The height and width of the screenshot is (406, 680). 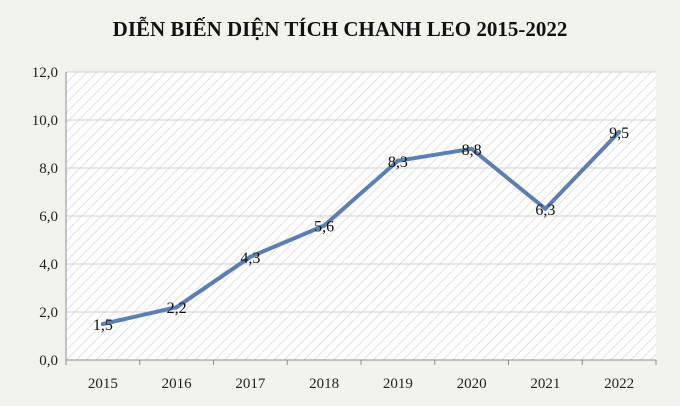 What do you see at coordinates (250, 384) in the screenshot?
I see `x-tick-label: 2017` at bounding box center [250, 384].